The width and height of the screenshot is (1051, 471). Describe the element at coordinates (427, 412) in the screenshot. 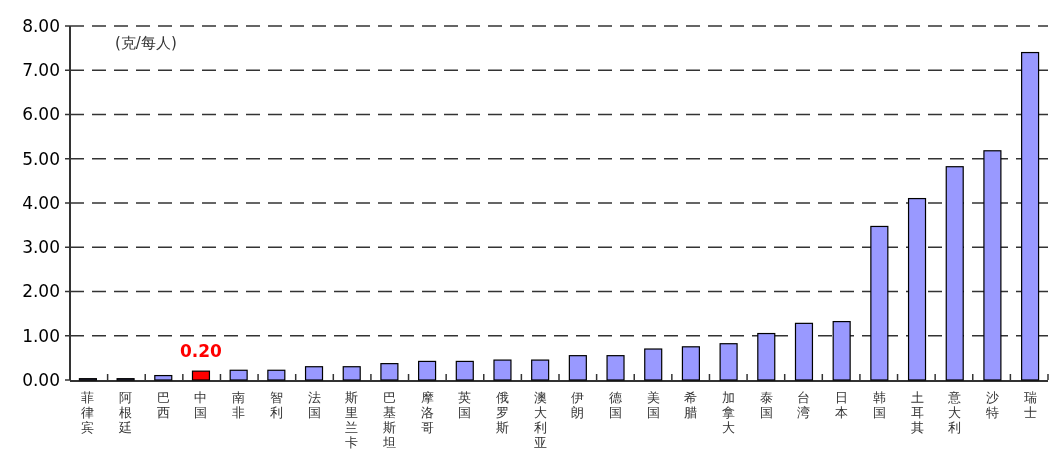

I see `x-tick-label: 摩洛哥` at that location.